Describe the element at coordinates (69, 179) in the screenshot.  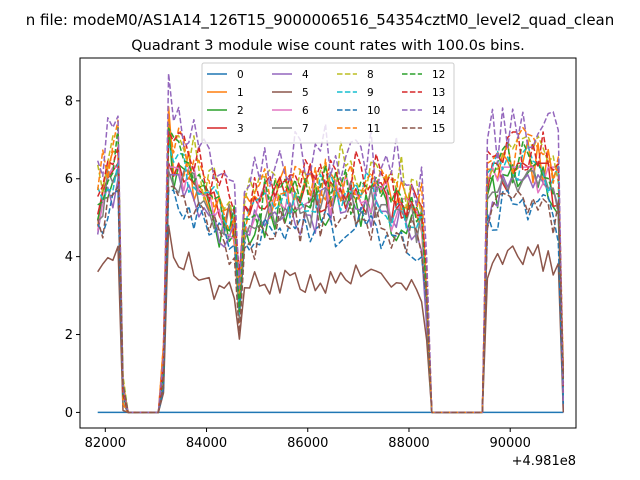
I see `y-tick-label: 6` at that location.